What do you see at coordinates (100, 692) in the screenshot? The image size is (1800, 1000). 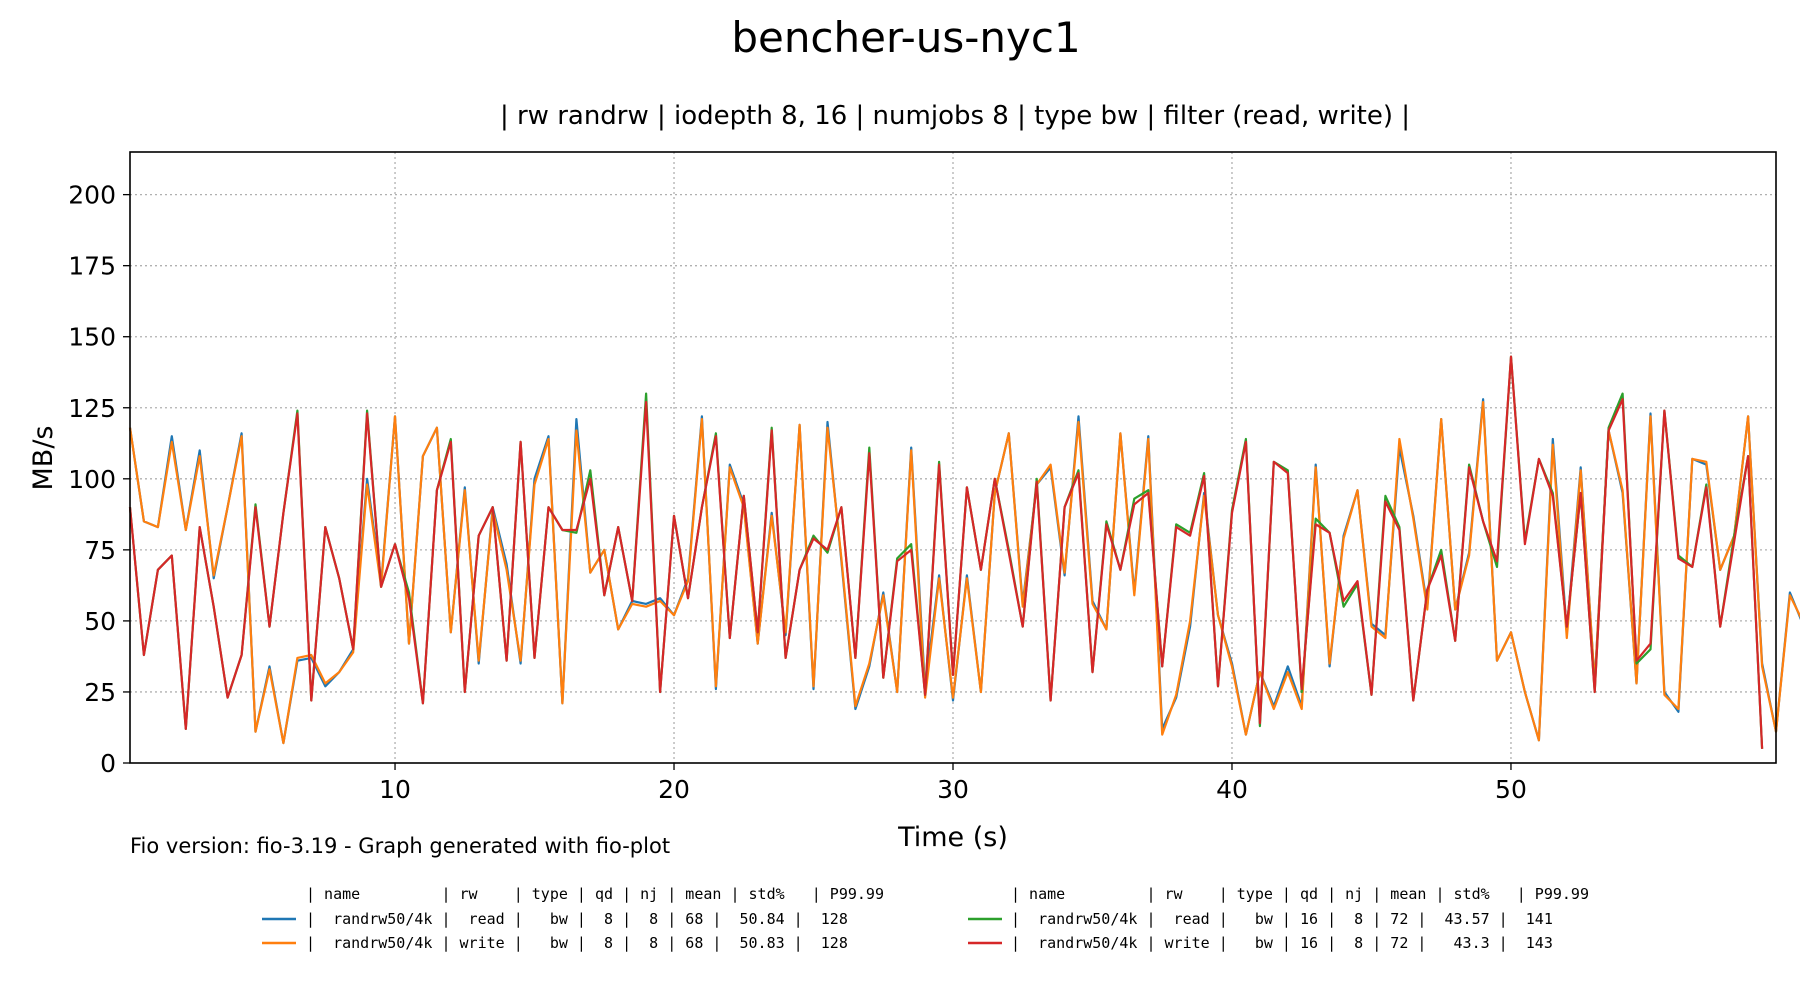 I see `y-tick-label: 25` at bounding box center [100, 692].